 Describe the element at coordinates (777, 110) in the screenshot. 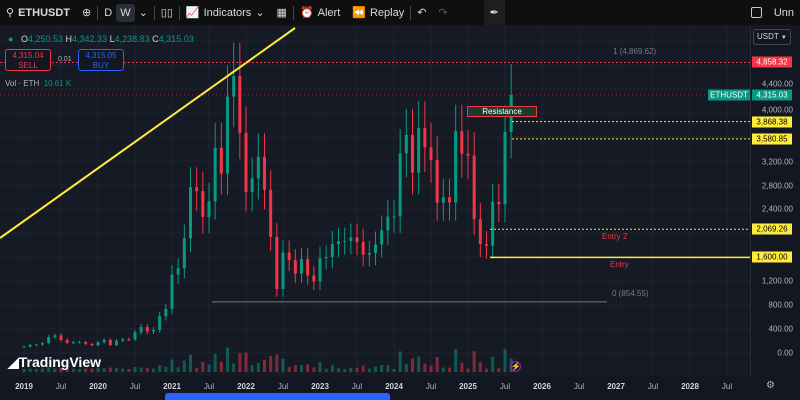

I see `price-tick: 4,000.00` at that location.